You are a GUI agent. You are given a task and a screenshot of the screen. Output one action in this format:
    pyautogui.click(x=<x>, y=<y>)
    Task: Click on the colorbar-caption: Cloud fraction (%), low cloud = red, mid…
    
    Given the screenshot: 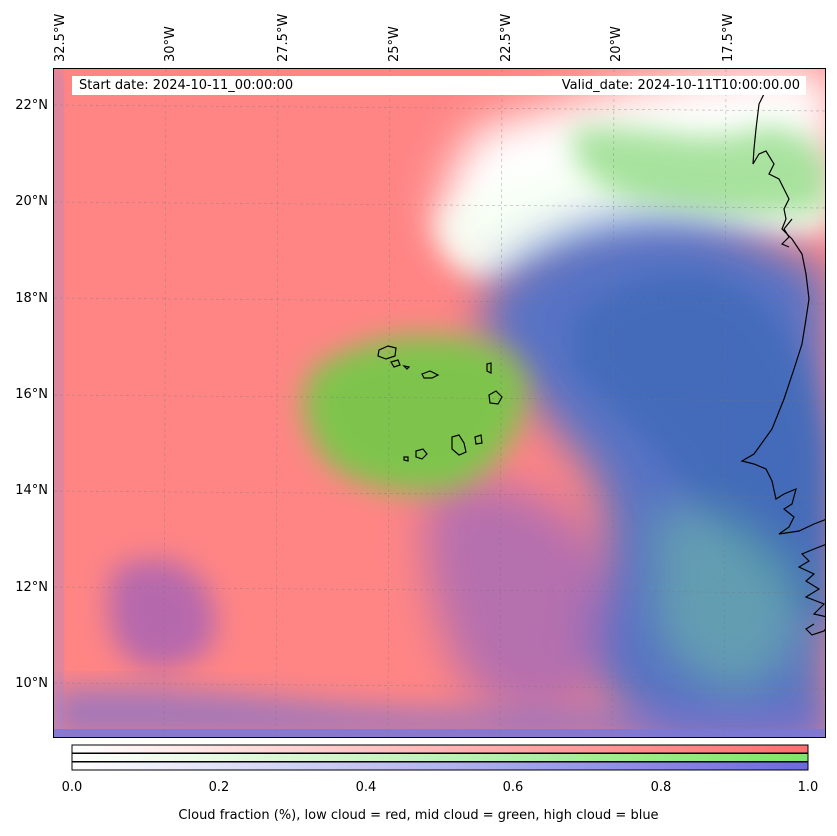 What is the action you would take?
    pyautogui.click(x=418, y=815)
    